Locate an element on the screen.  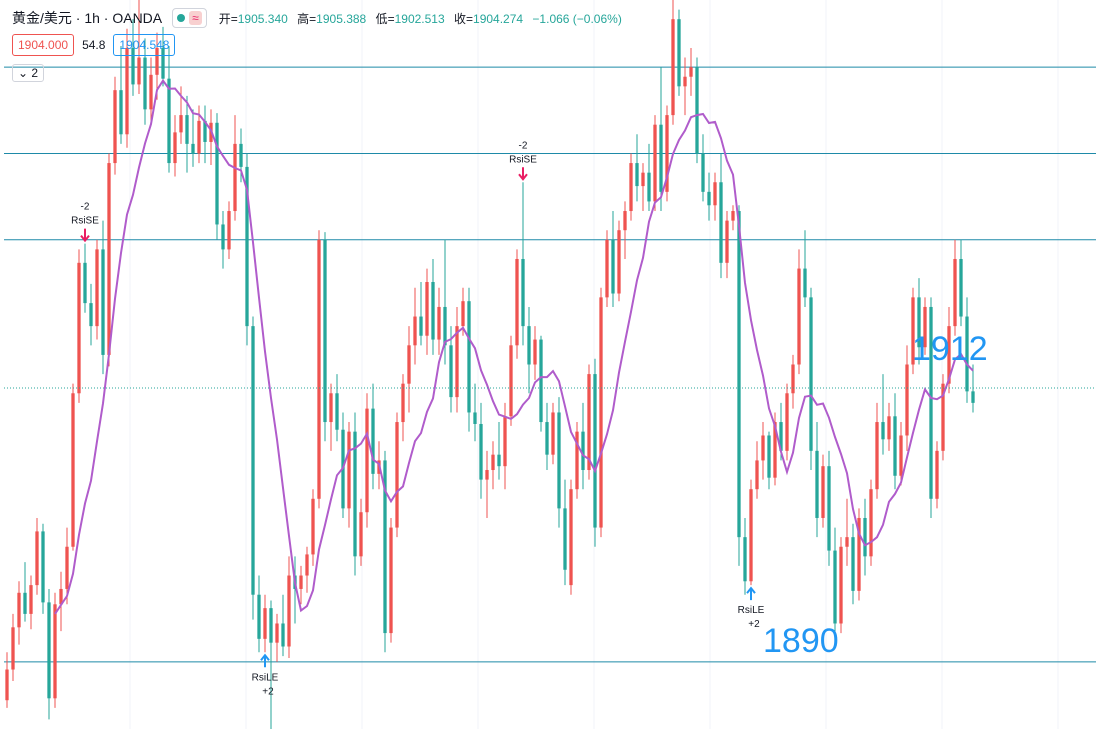
green-dot-icon is located at coordinates (181, 18).